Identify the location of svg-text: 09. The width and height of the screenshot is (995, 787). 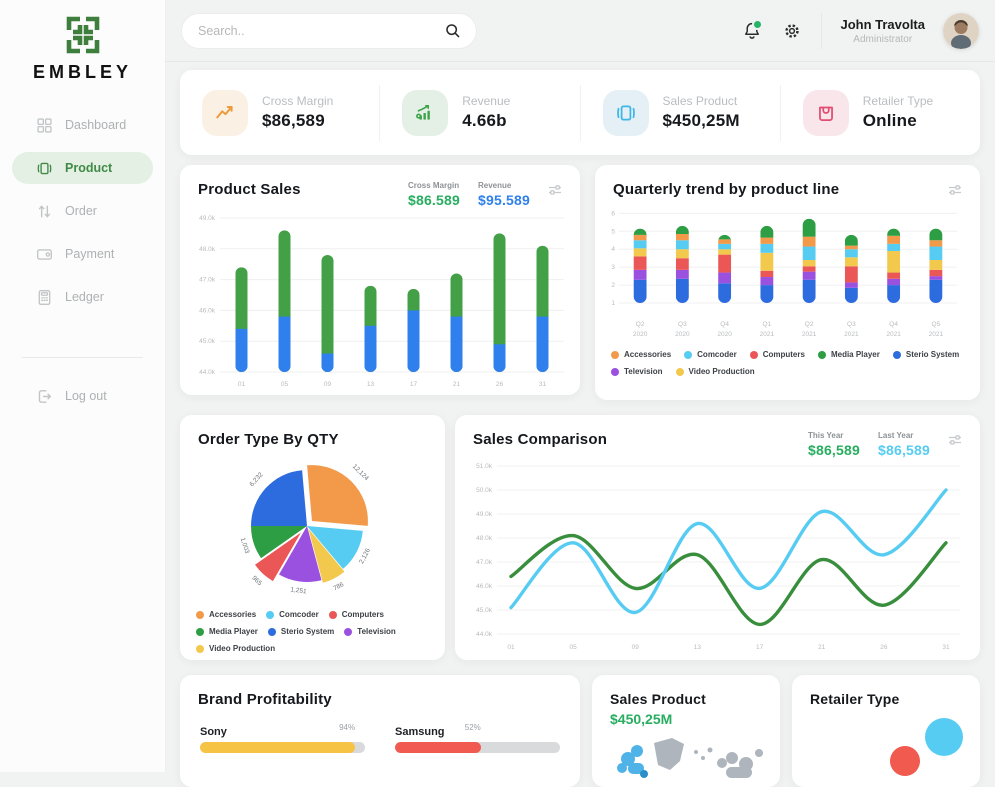
(328, 384).